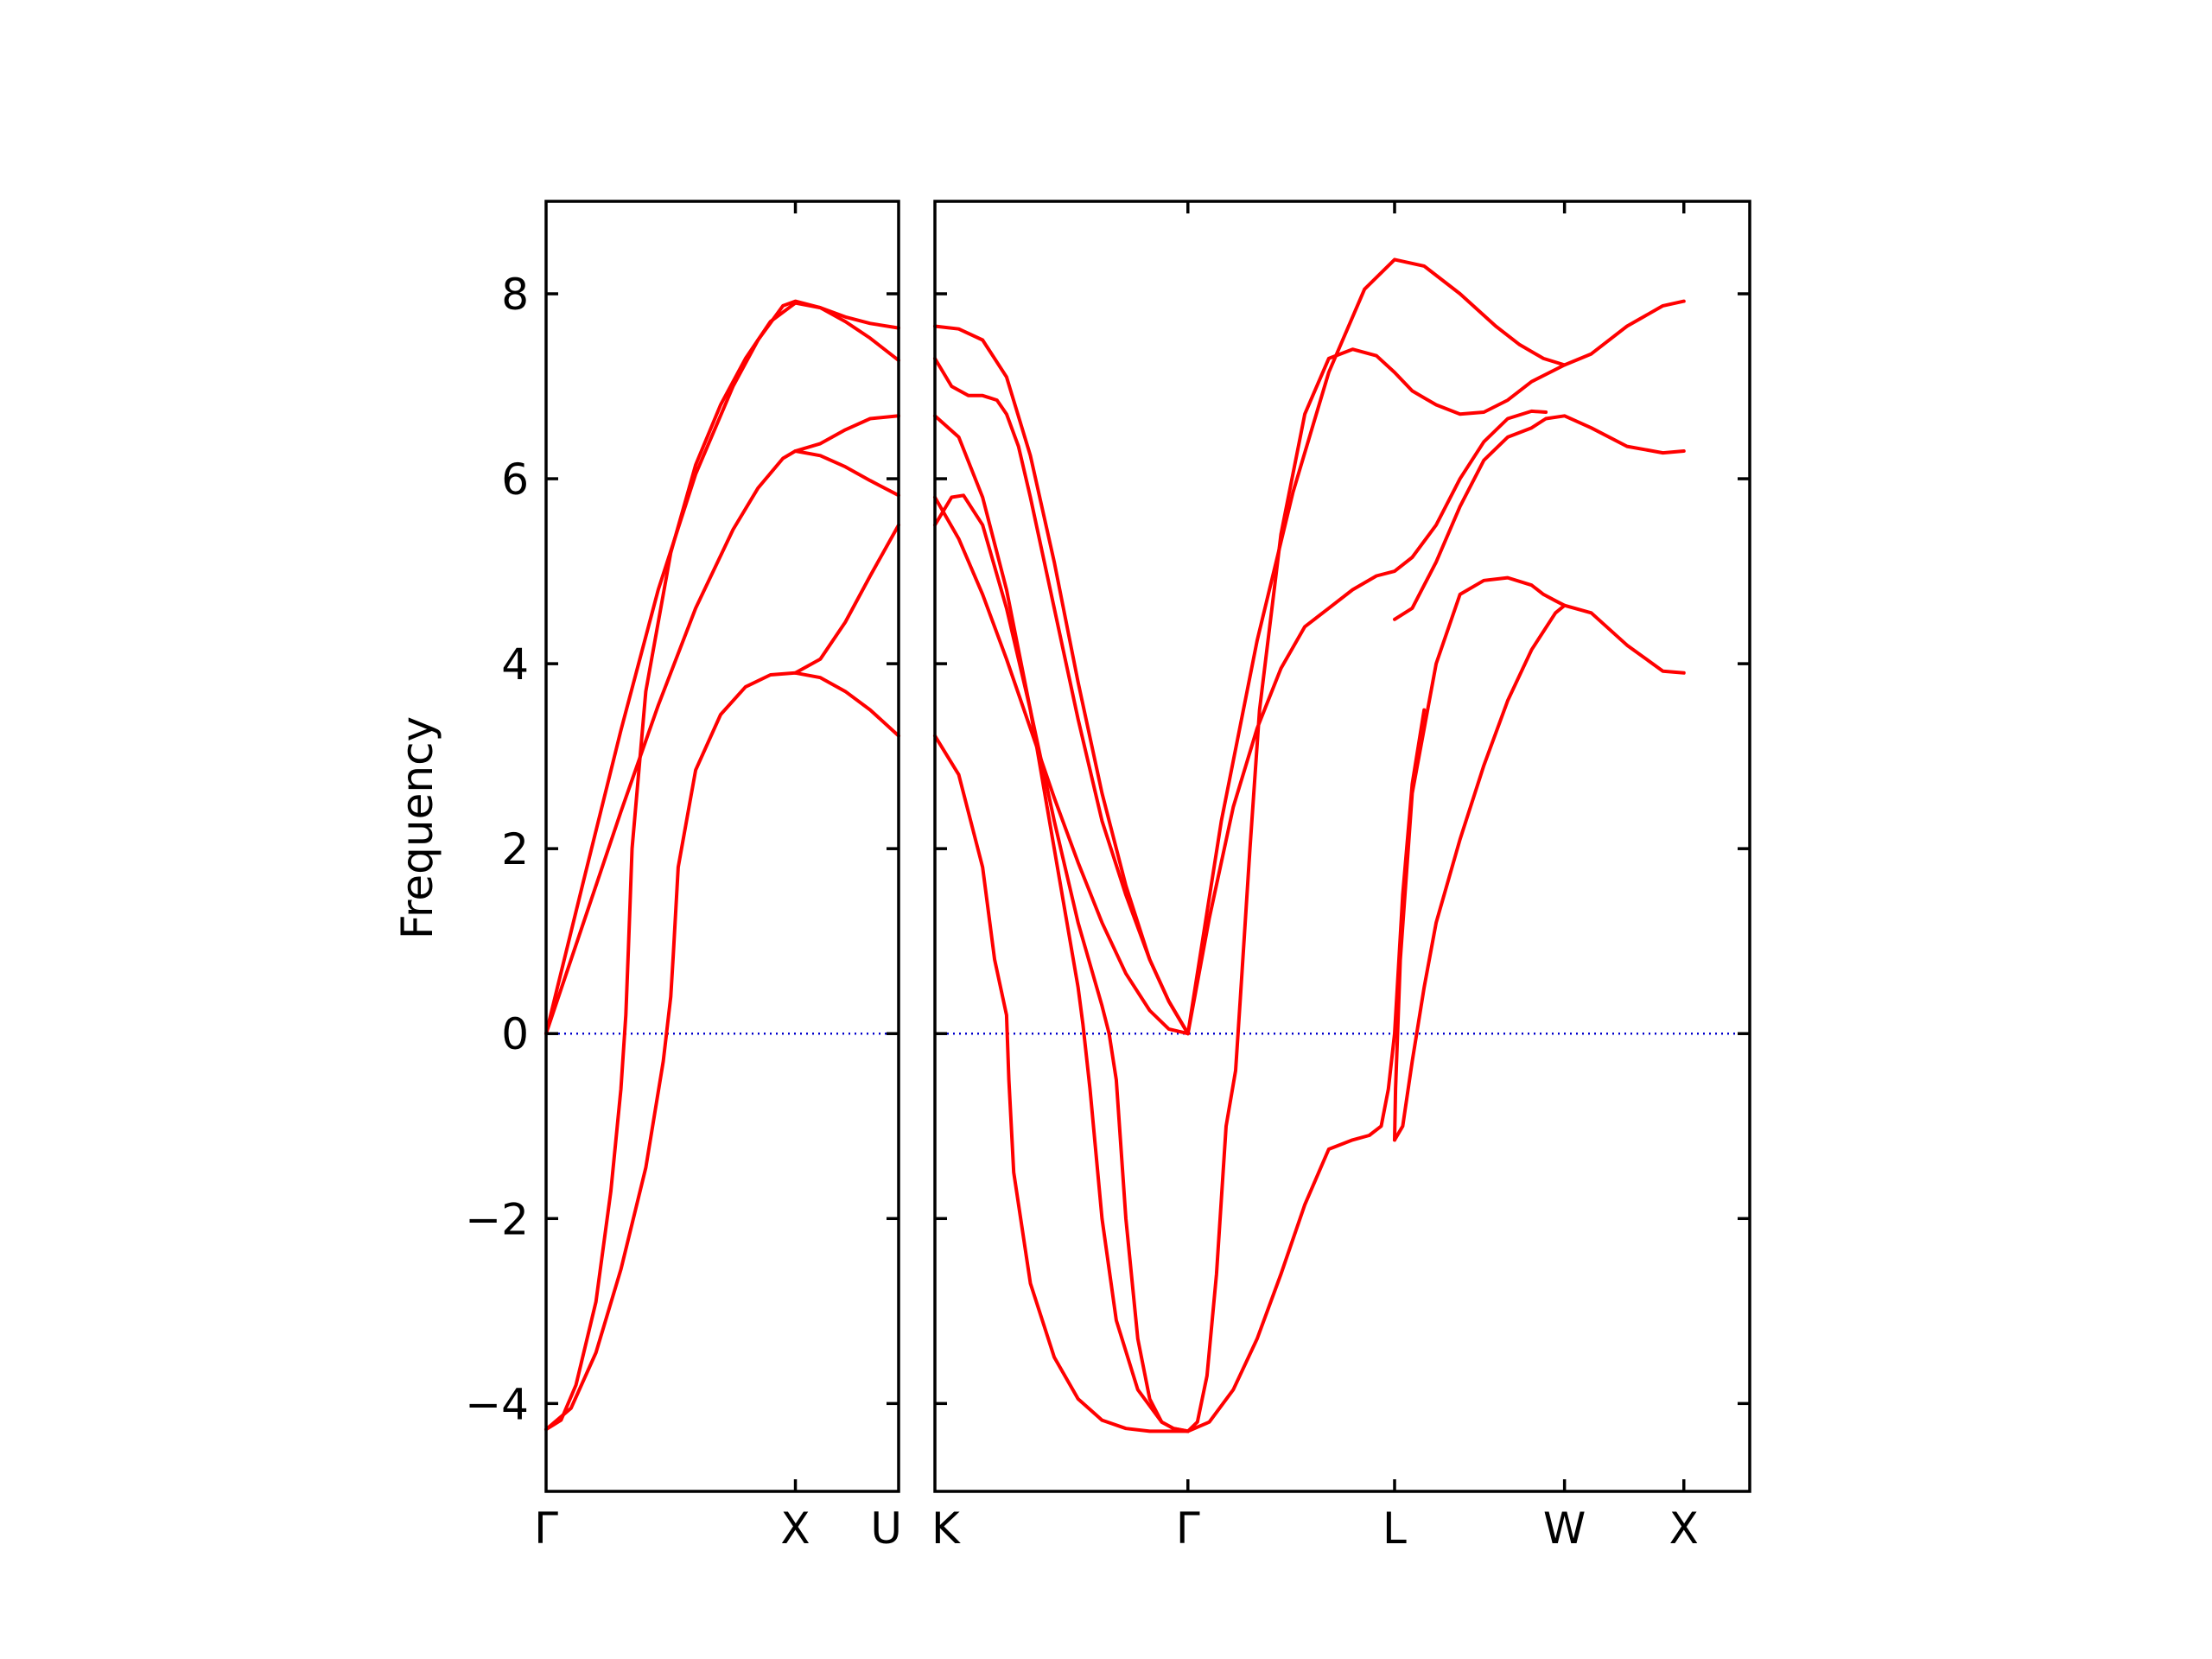 The image size is (2212, 1659). I want to click on y-tick-label: −4, so click(497, 1404).